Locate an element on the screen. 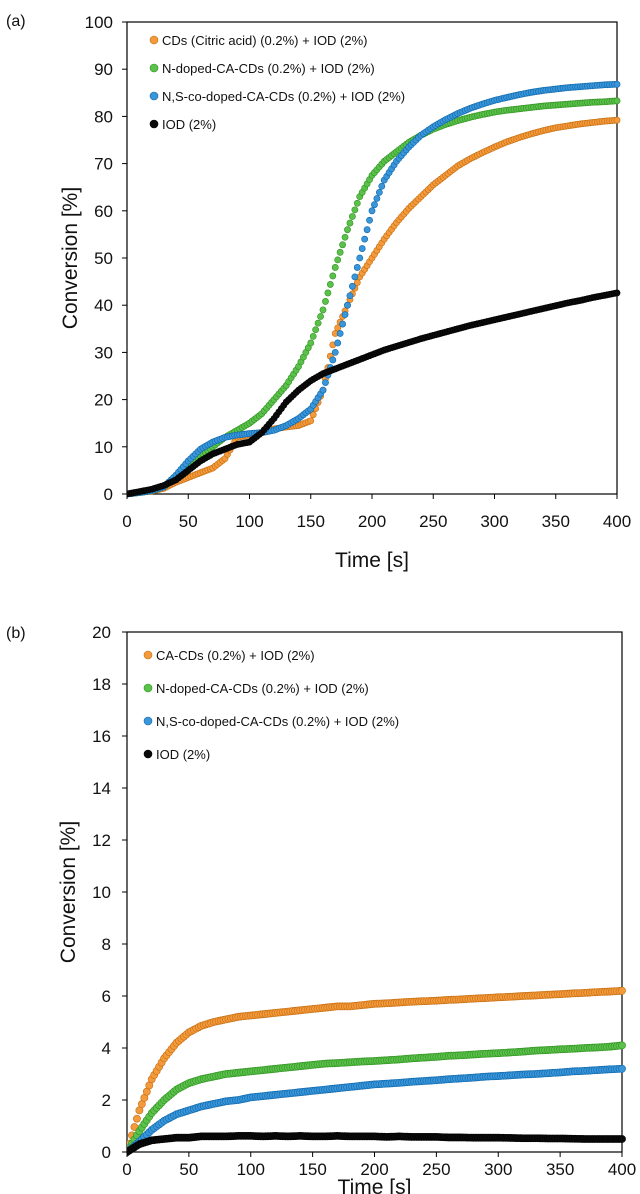  panel-label: (a) is located at coordinates (16, 21).